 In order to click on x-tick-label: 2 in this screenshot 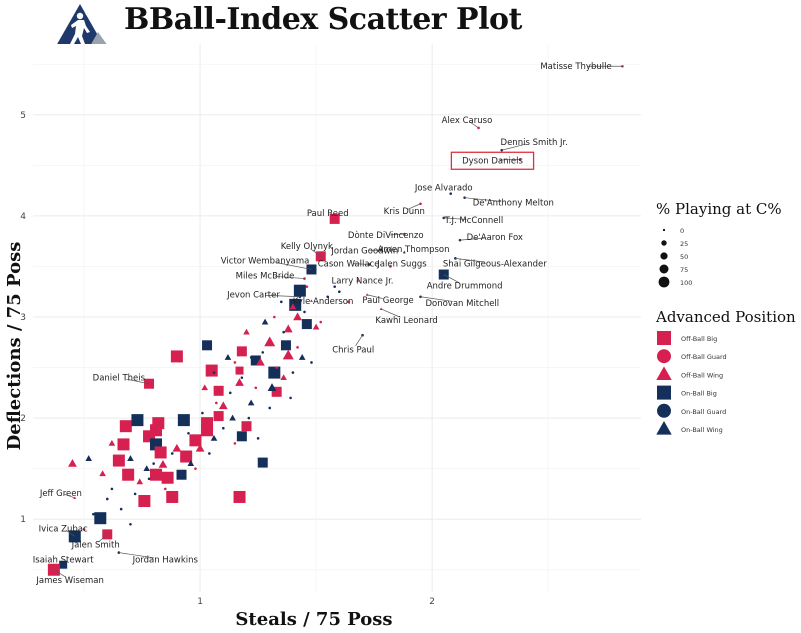, I will do `click(432, 602)`.